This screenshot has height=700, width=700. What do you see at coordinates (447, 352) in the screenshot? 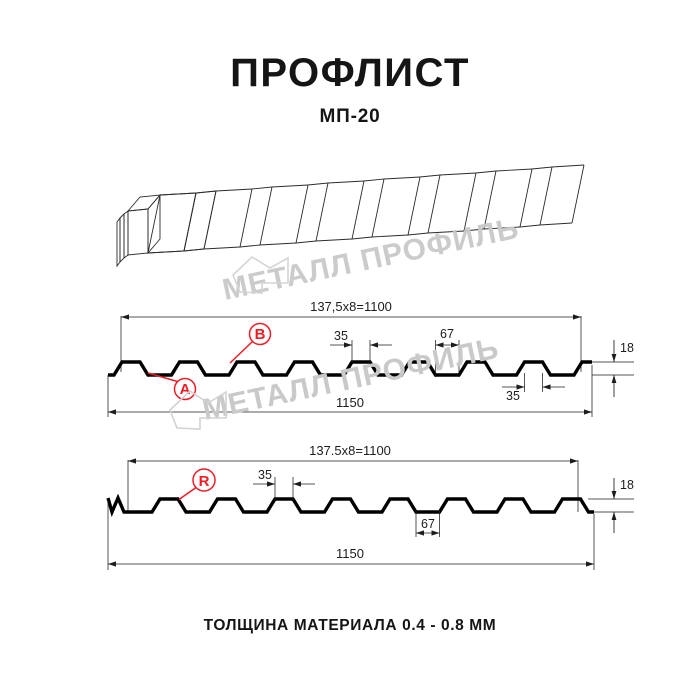
I see `dimension-valley-upper: 67` at bounding box center [447, 352].